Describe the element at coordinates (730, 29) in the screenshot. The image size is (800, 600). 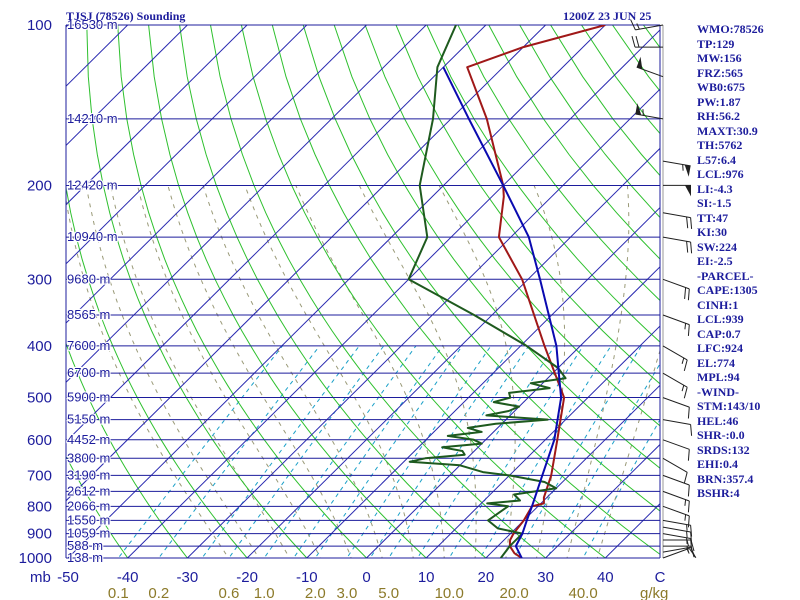
I see `index-item: WMO:78526` at that location.